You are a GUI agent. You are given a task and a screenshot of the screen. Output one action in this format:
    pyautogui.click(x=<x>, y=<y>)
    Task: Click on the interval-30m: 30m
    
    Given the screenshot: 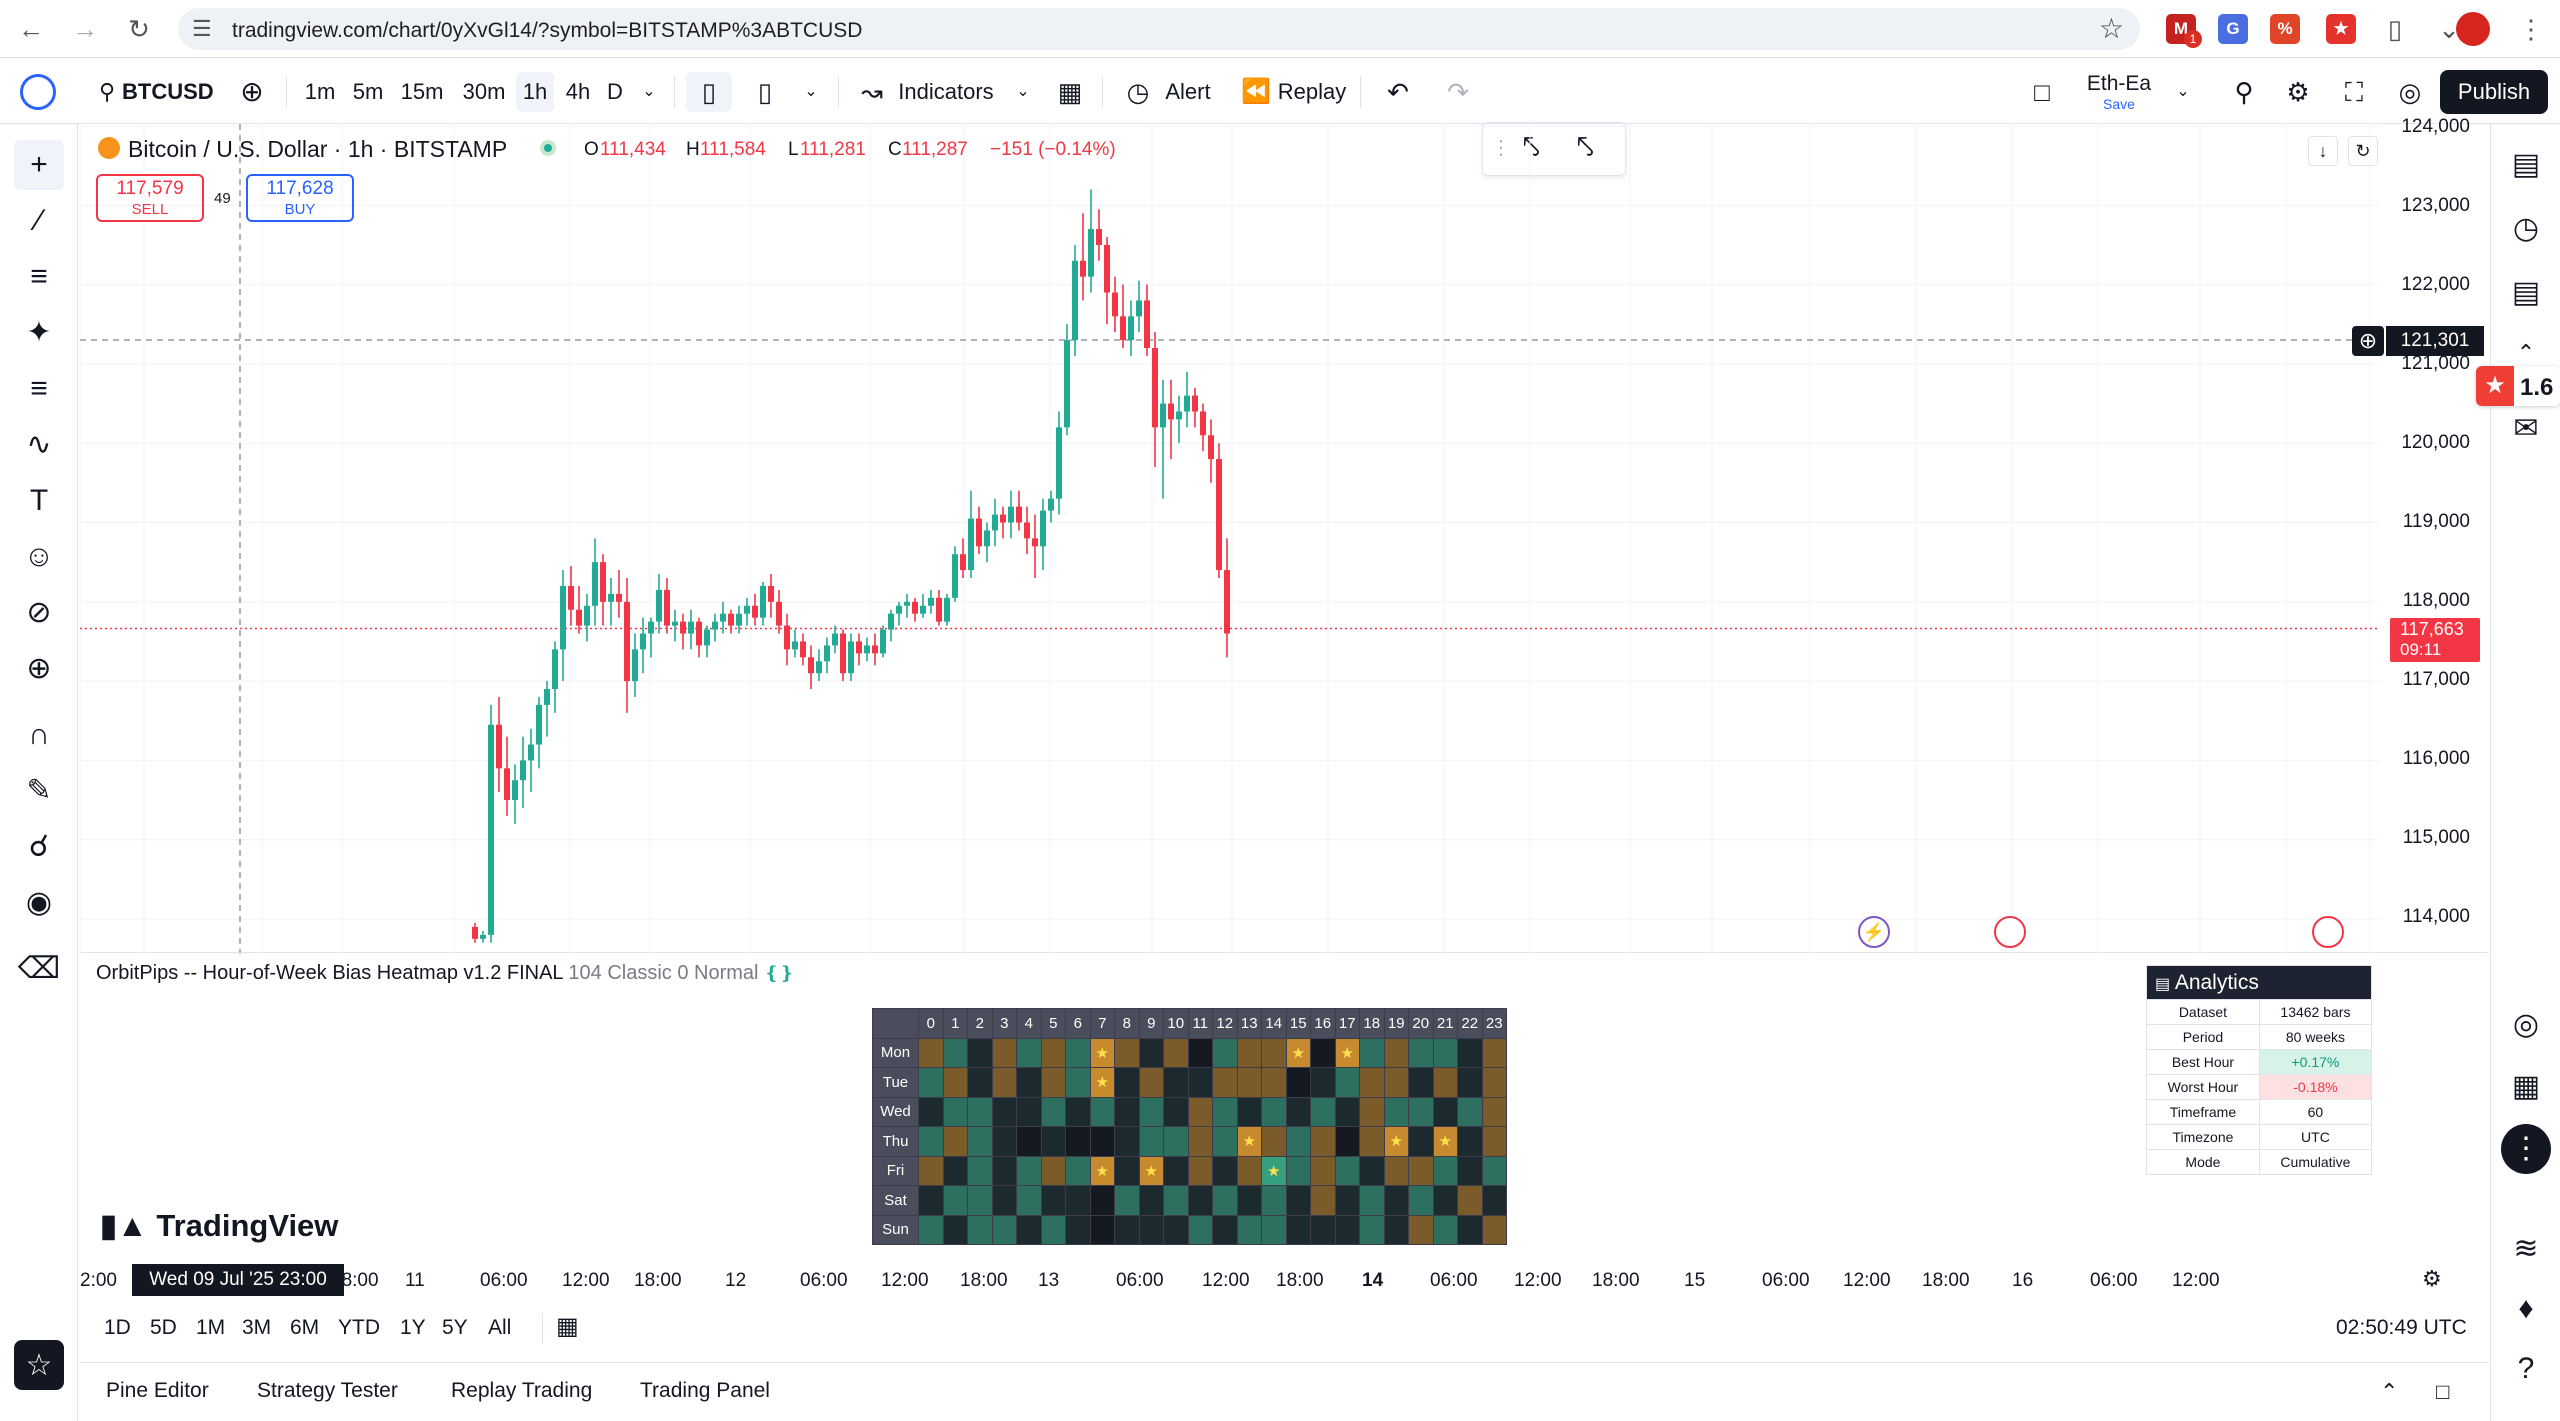 What is the action you would take?
    pyautogui.click(x=484, y=91)
    